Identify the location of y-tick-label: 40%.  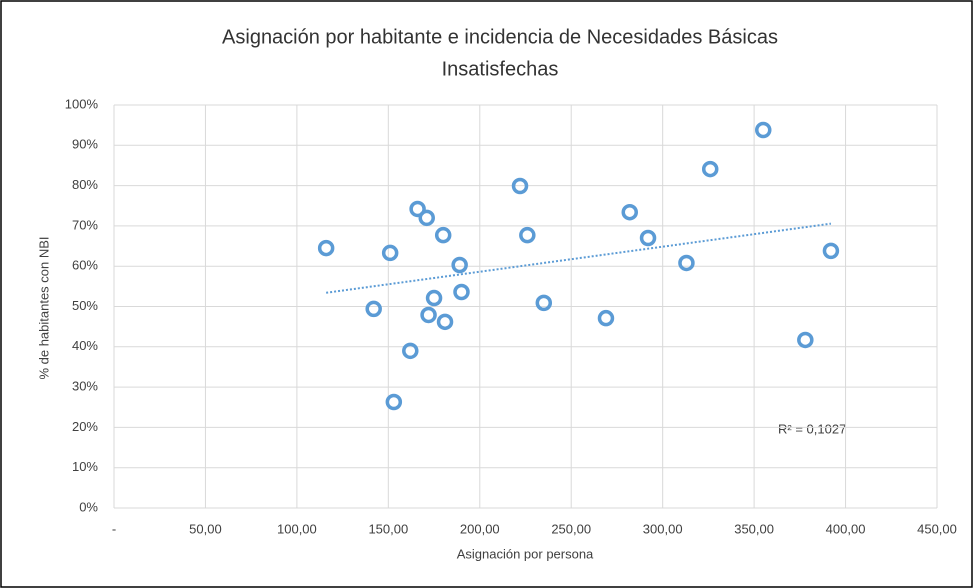
(85, 345).